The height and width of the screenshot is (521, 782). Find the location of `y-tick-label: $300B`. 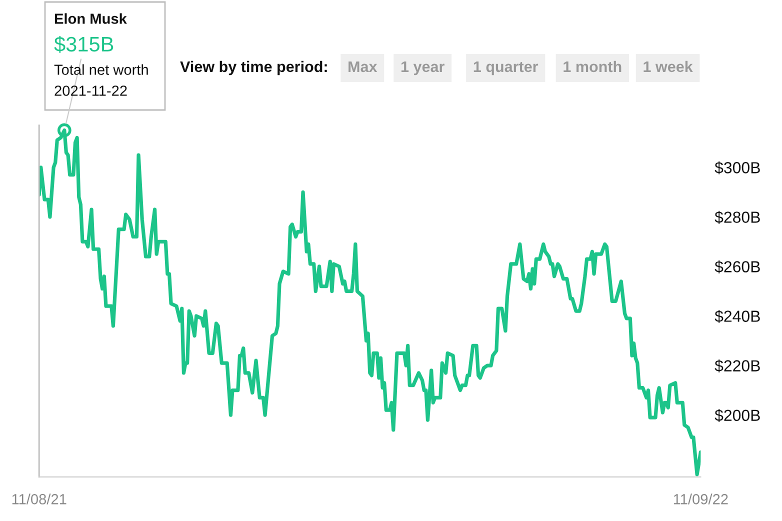

y-tick-label: $300B is located at coordinates (737, 167).